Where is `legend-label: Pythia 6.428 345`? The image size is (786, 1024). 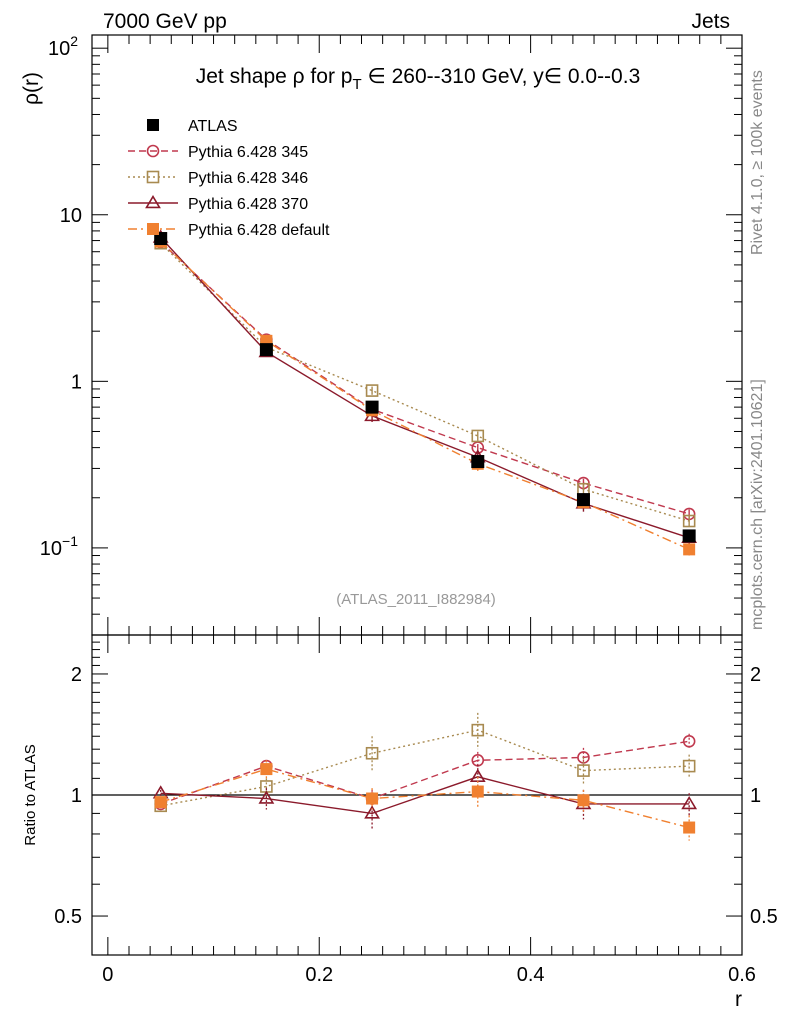 legend-label: Pythia 6.428 345 is located at coordinates (248, 152).